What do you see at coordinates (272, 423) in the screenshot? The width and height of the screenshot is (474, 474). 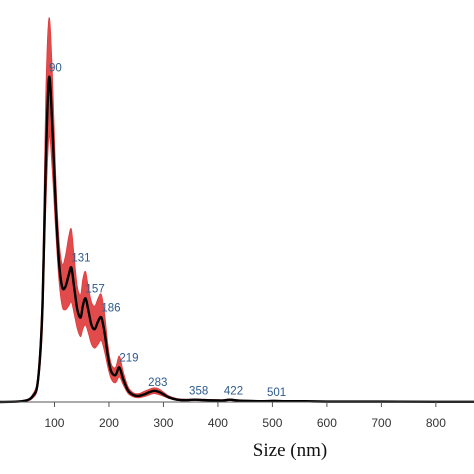 I see `x-tick-label: 500` at bounding box center [272, 423].